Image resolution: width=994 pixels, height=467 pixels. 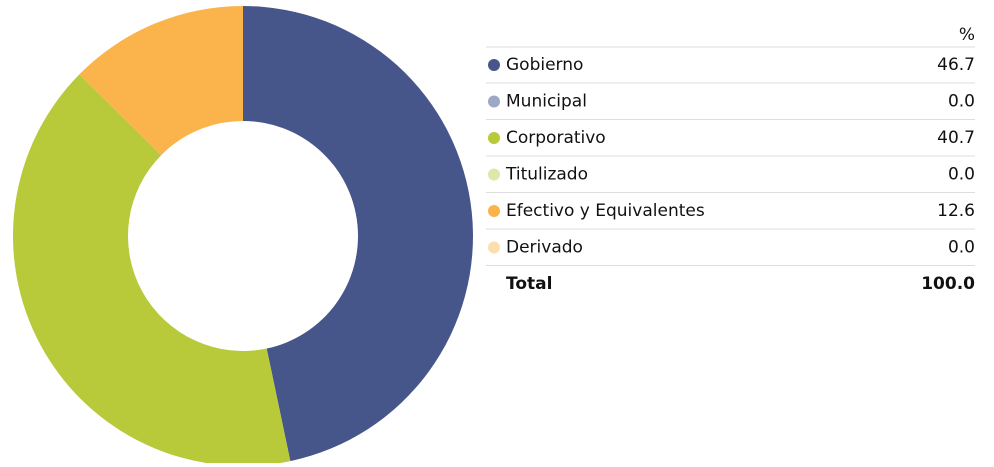 What do you see at coordinates (556, 138) in the screenshot?
I see `legend-label: Corporativo` at bounding box center [556, 138].